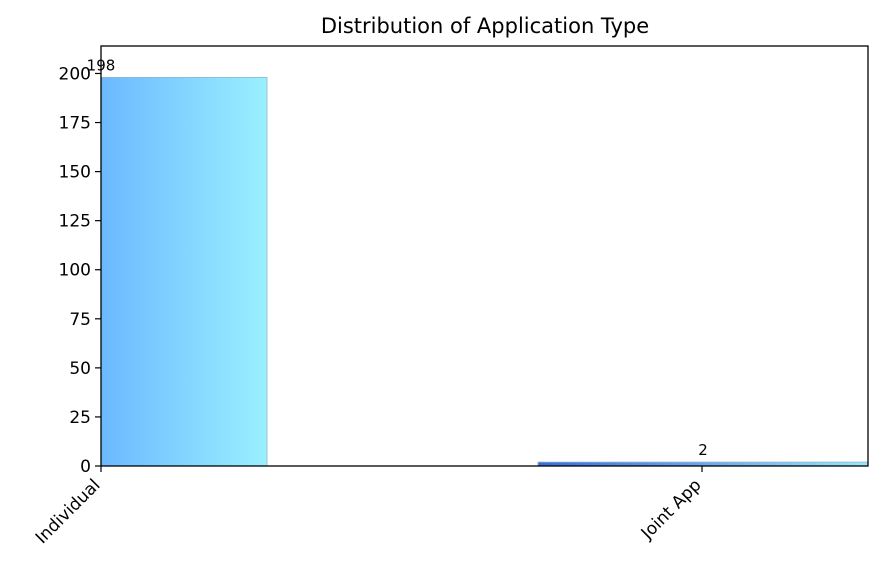 The image size is (884, 582). Describe the element at coordinates (75, 124) in the screenshot. I see `y-tick-label: 175` at that location.